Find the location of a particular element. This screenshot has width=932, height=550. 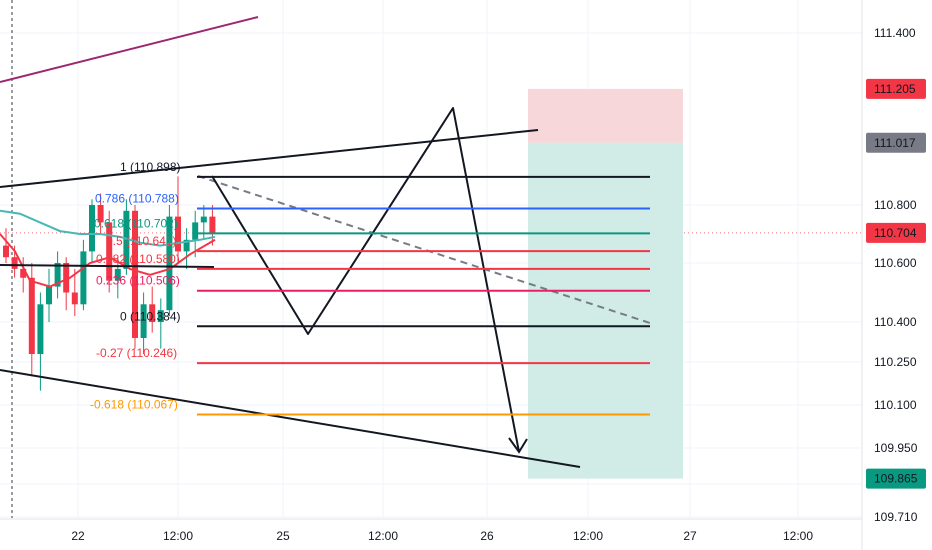

price-tick-label: 109.950 is located at coordinates (896, 448).